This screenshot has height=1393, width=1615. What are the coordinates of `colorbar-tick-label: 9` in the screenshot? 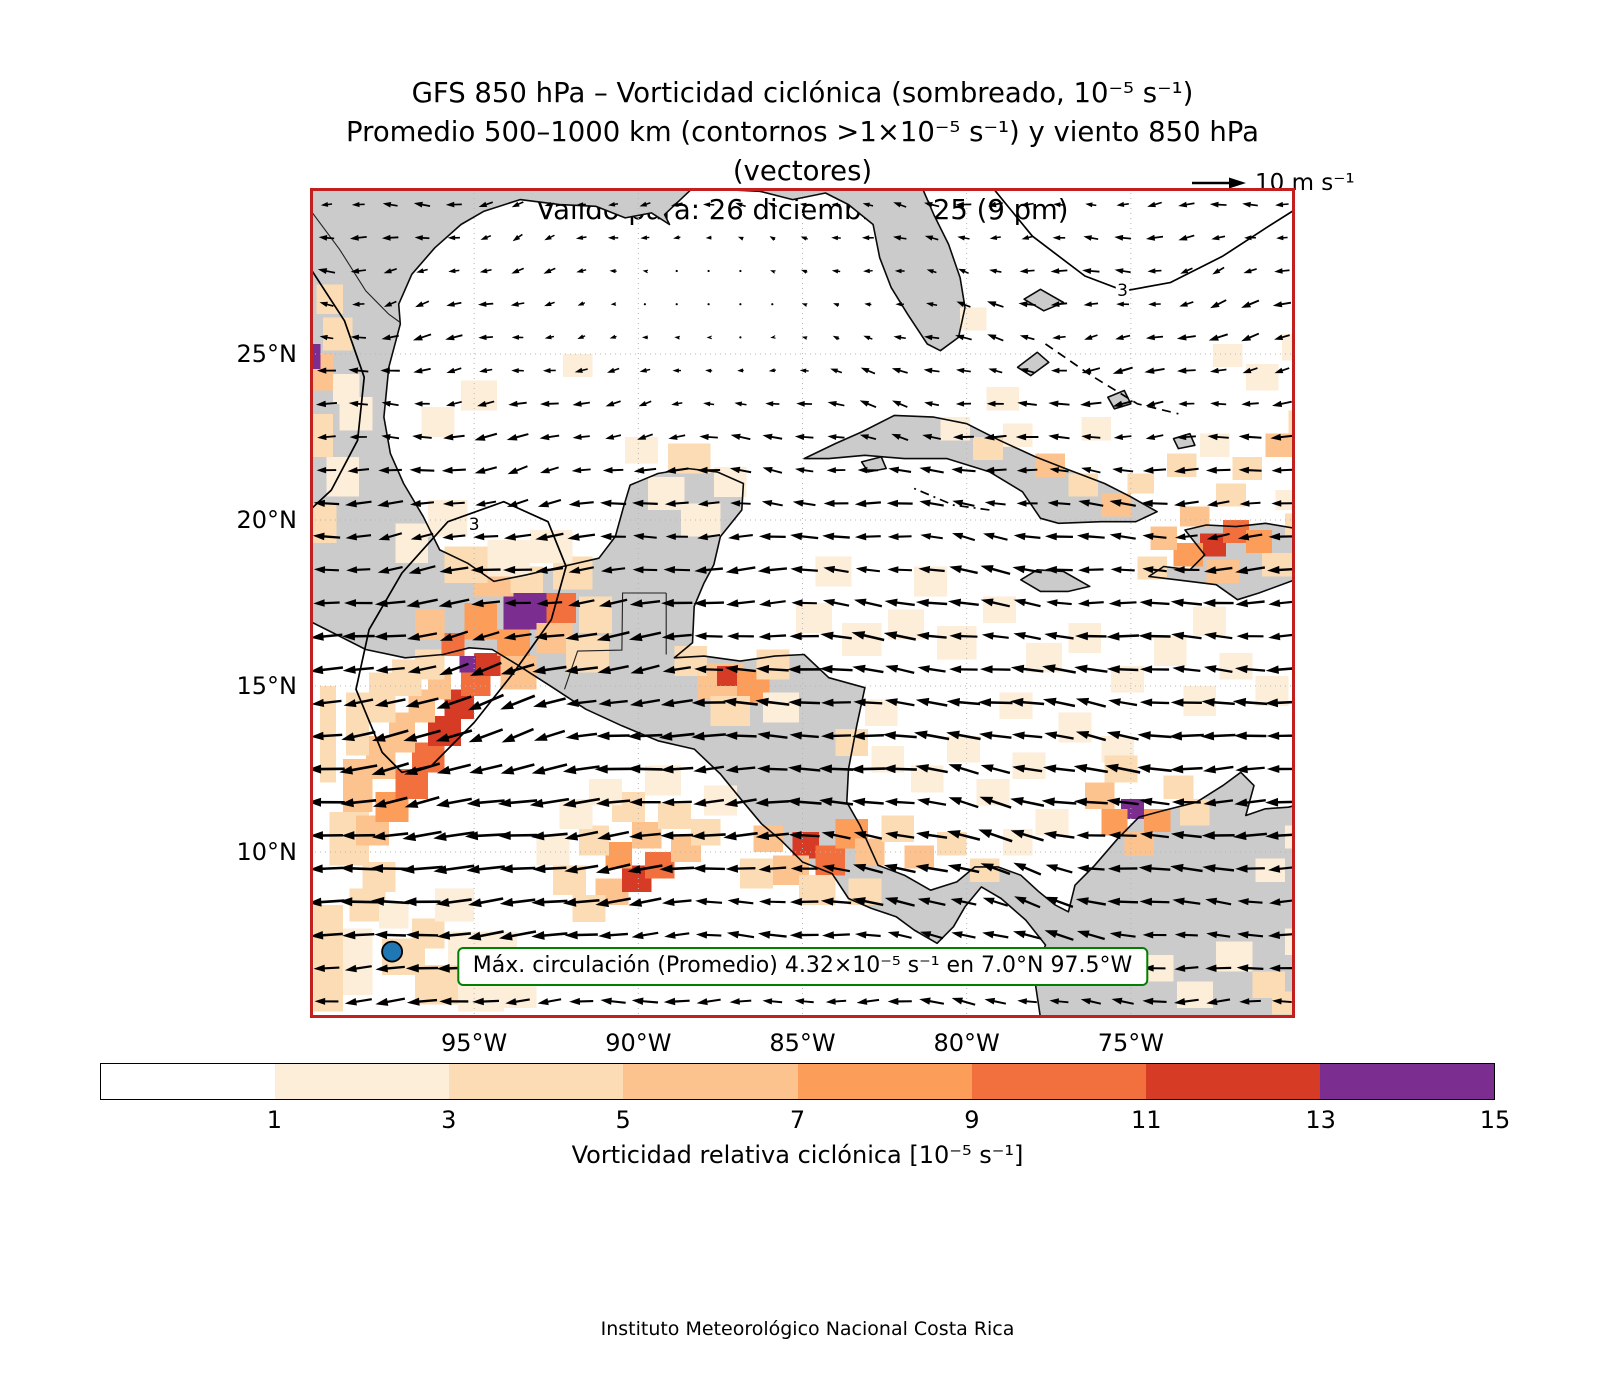 It's located at (972, 1120).